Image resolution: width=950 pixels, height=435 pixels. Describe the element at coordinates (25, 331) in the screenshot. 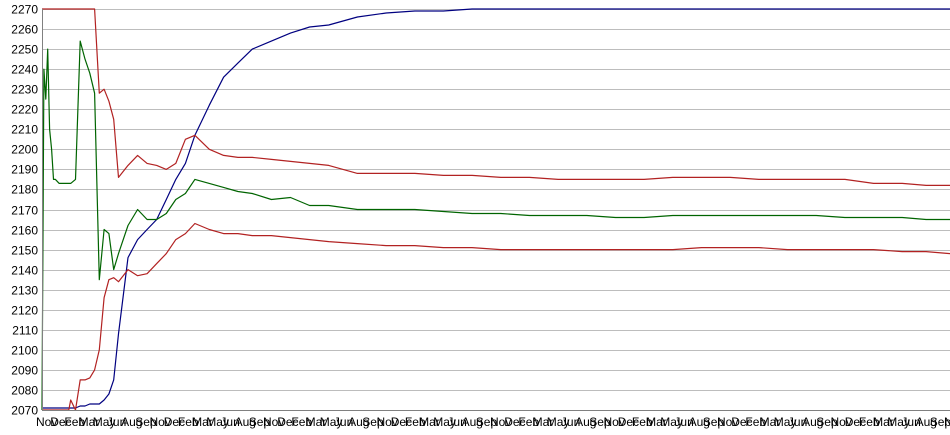

I see `y-tick-label: 2110` at that location.